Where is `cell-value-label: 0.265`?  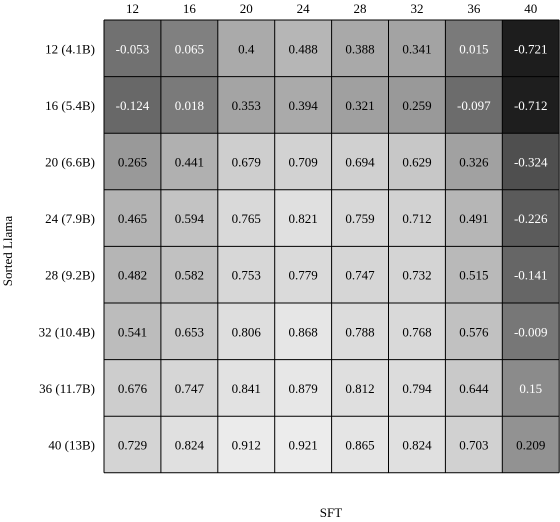
cell-value-label: 0.265 is located at coordinates (132, 162).